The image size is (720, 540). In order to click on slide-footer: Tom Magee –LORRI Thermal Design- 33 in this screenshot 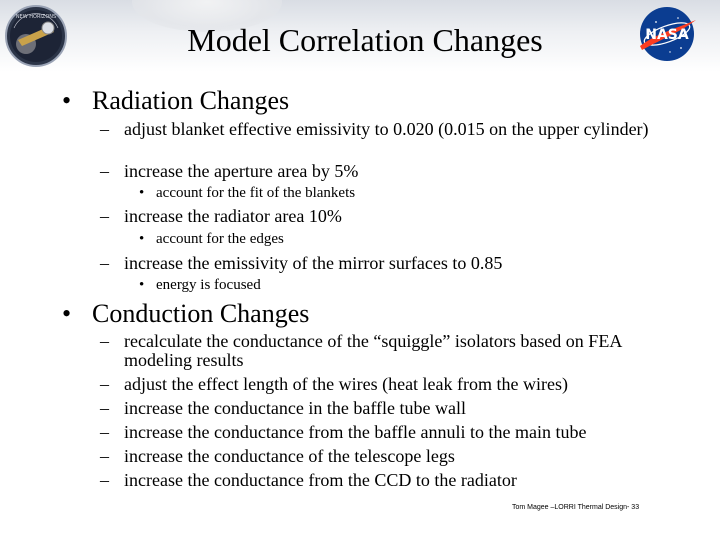, I will do `click(576, 507)`.